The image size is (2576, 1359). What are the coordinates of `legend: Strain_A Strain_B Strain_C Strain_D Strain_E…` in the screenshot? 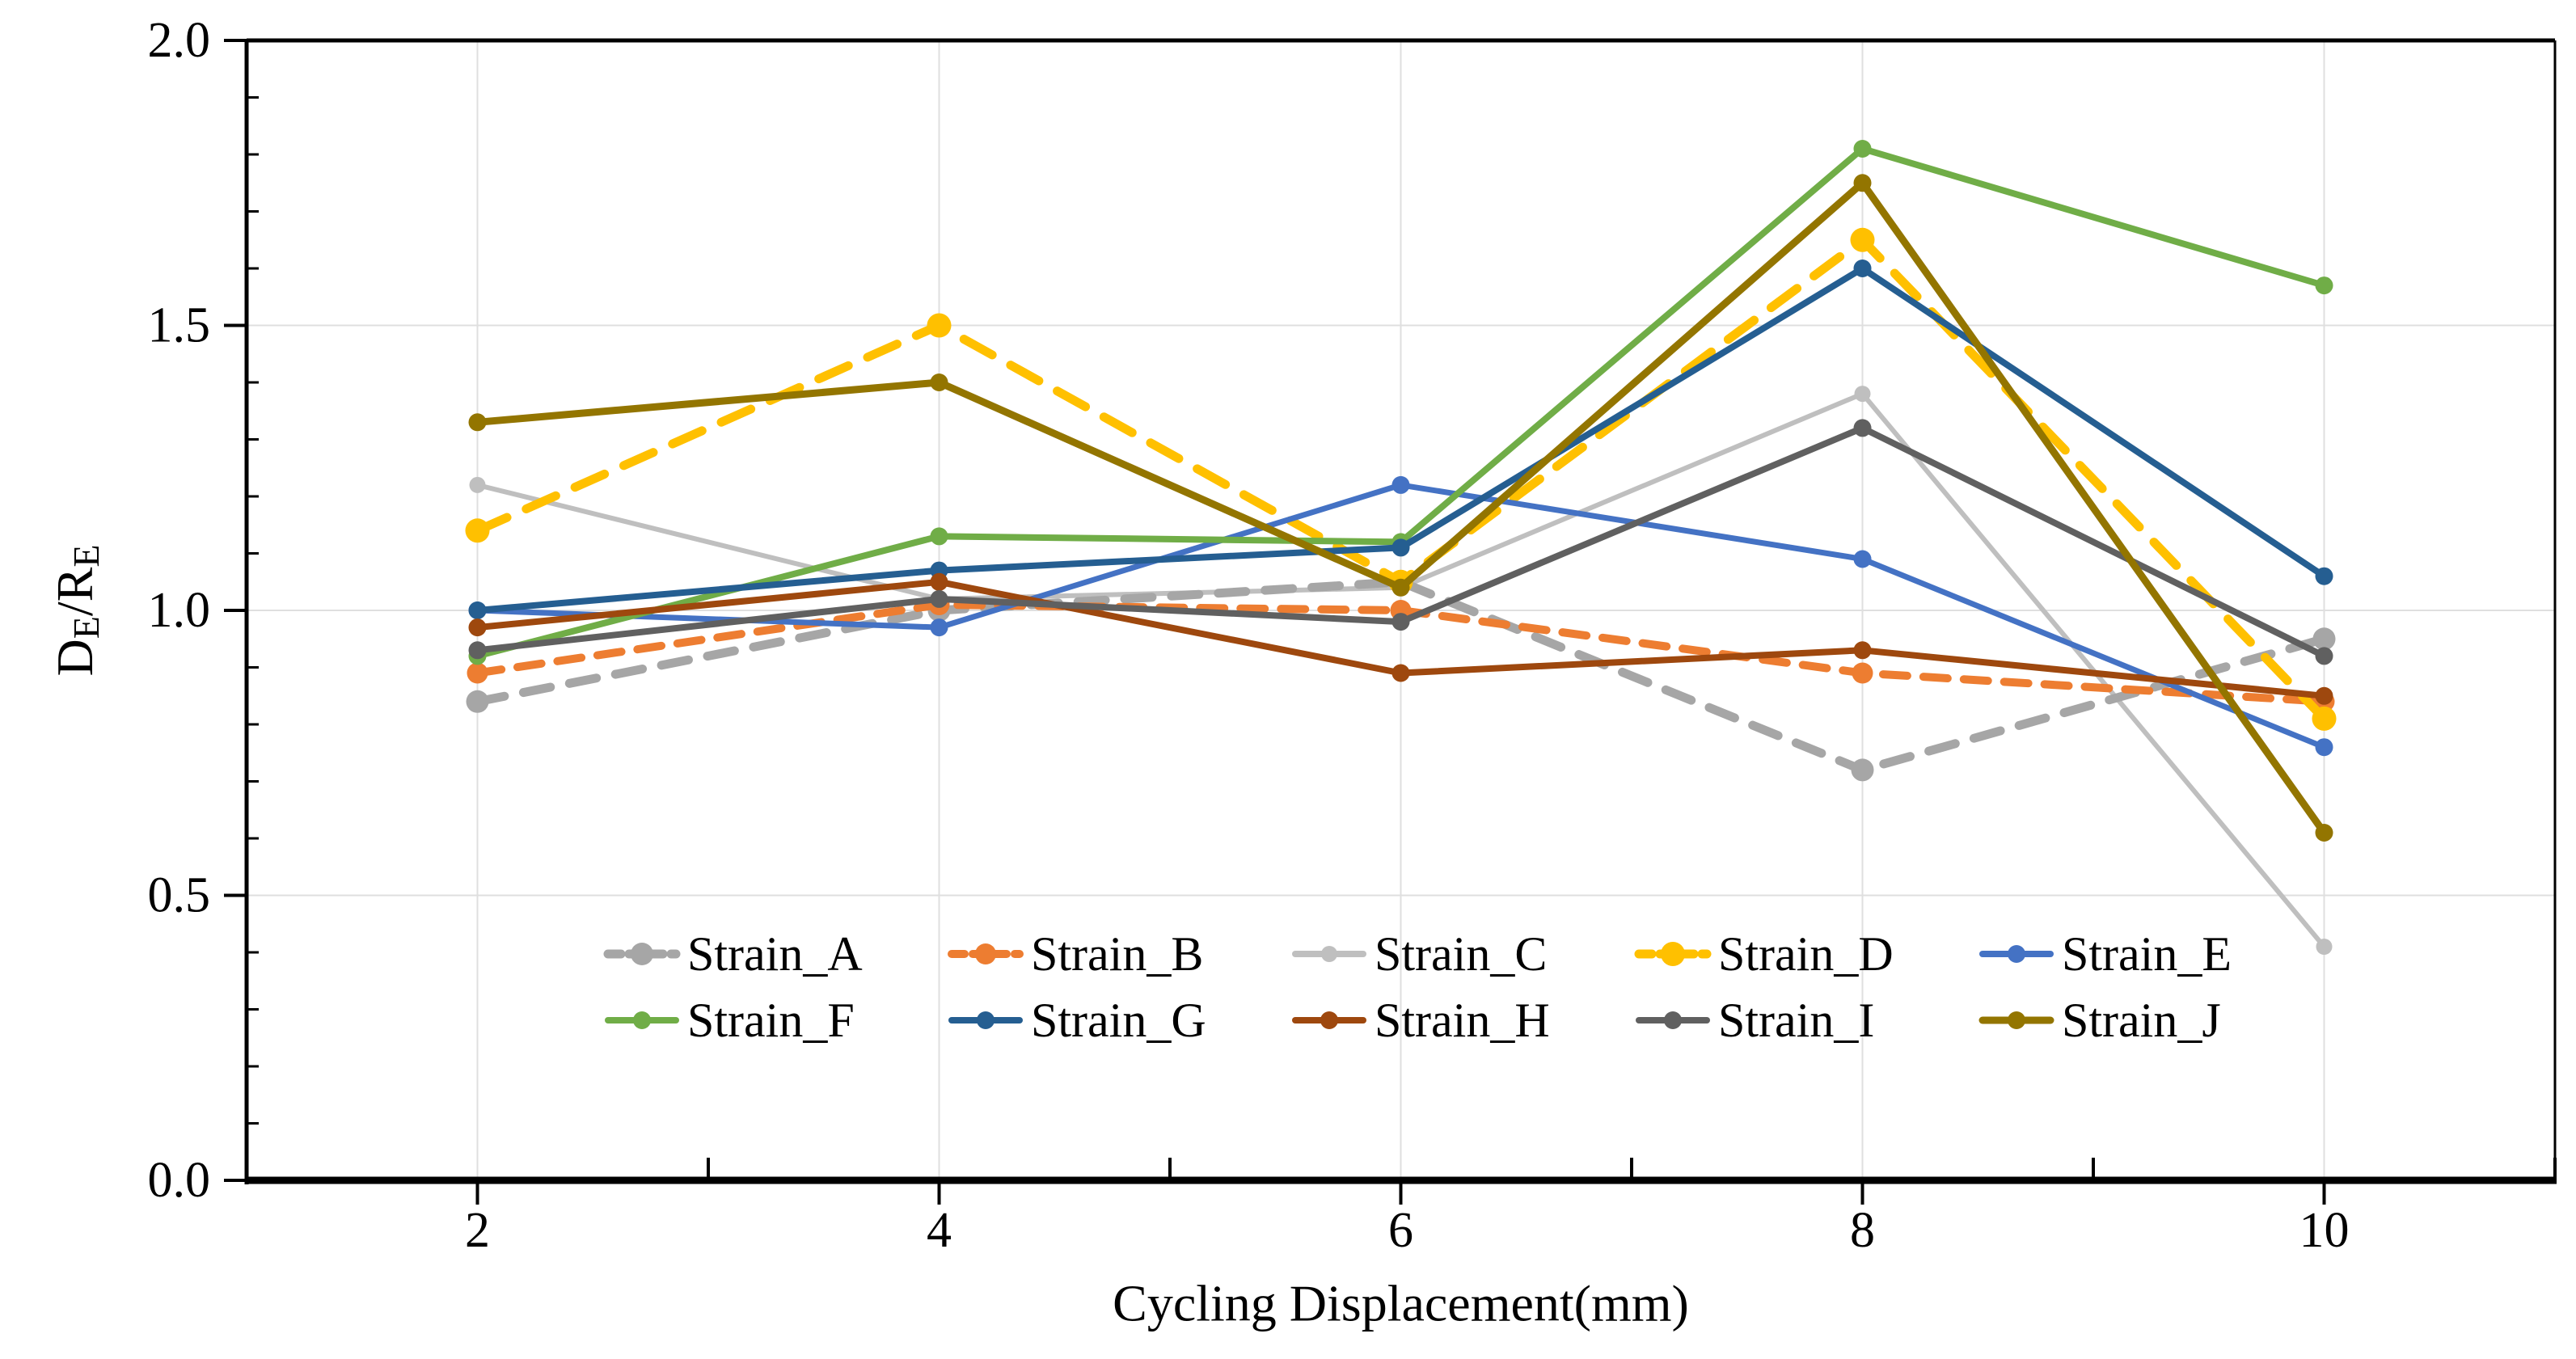 It's located at (1417, 987).